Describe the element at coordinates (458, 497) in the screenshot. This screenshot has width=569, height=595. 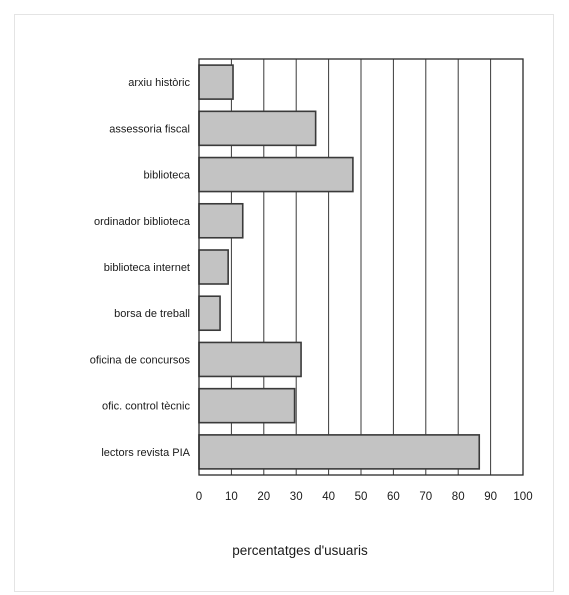
I see `x-tick-label: 80` at that location.